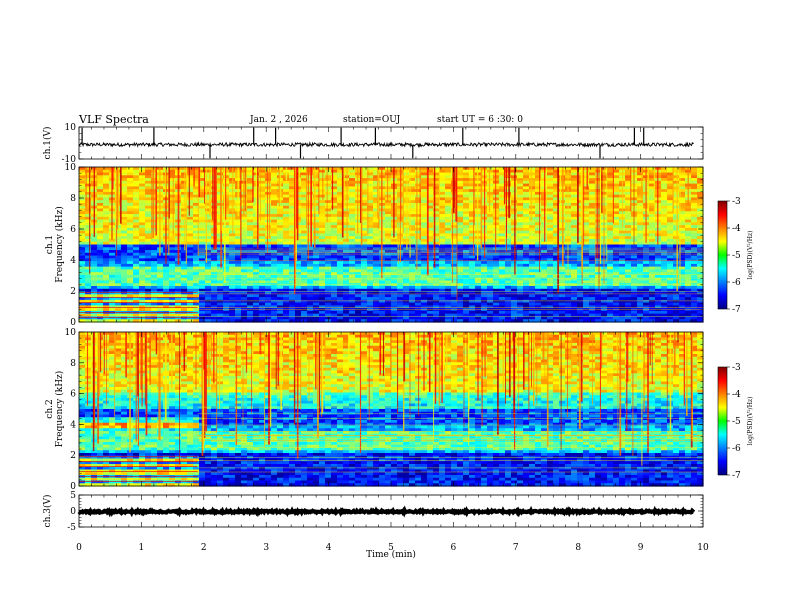  I want to click on station-label: station=OUJ, so click(372, 120).